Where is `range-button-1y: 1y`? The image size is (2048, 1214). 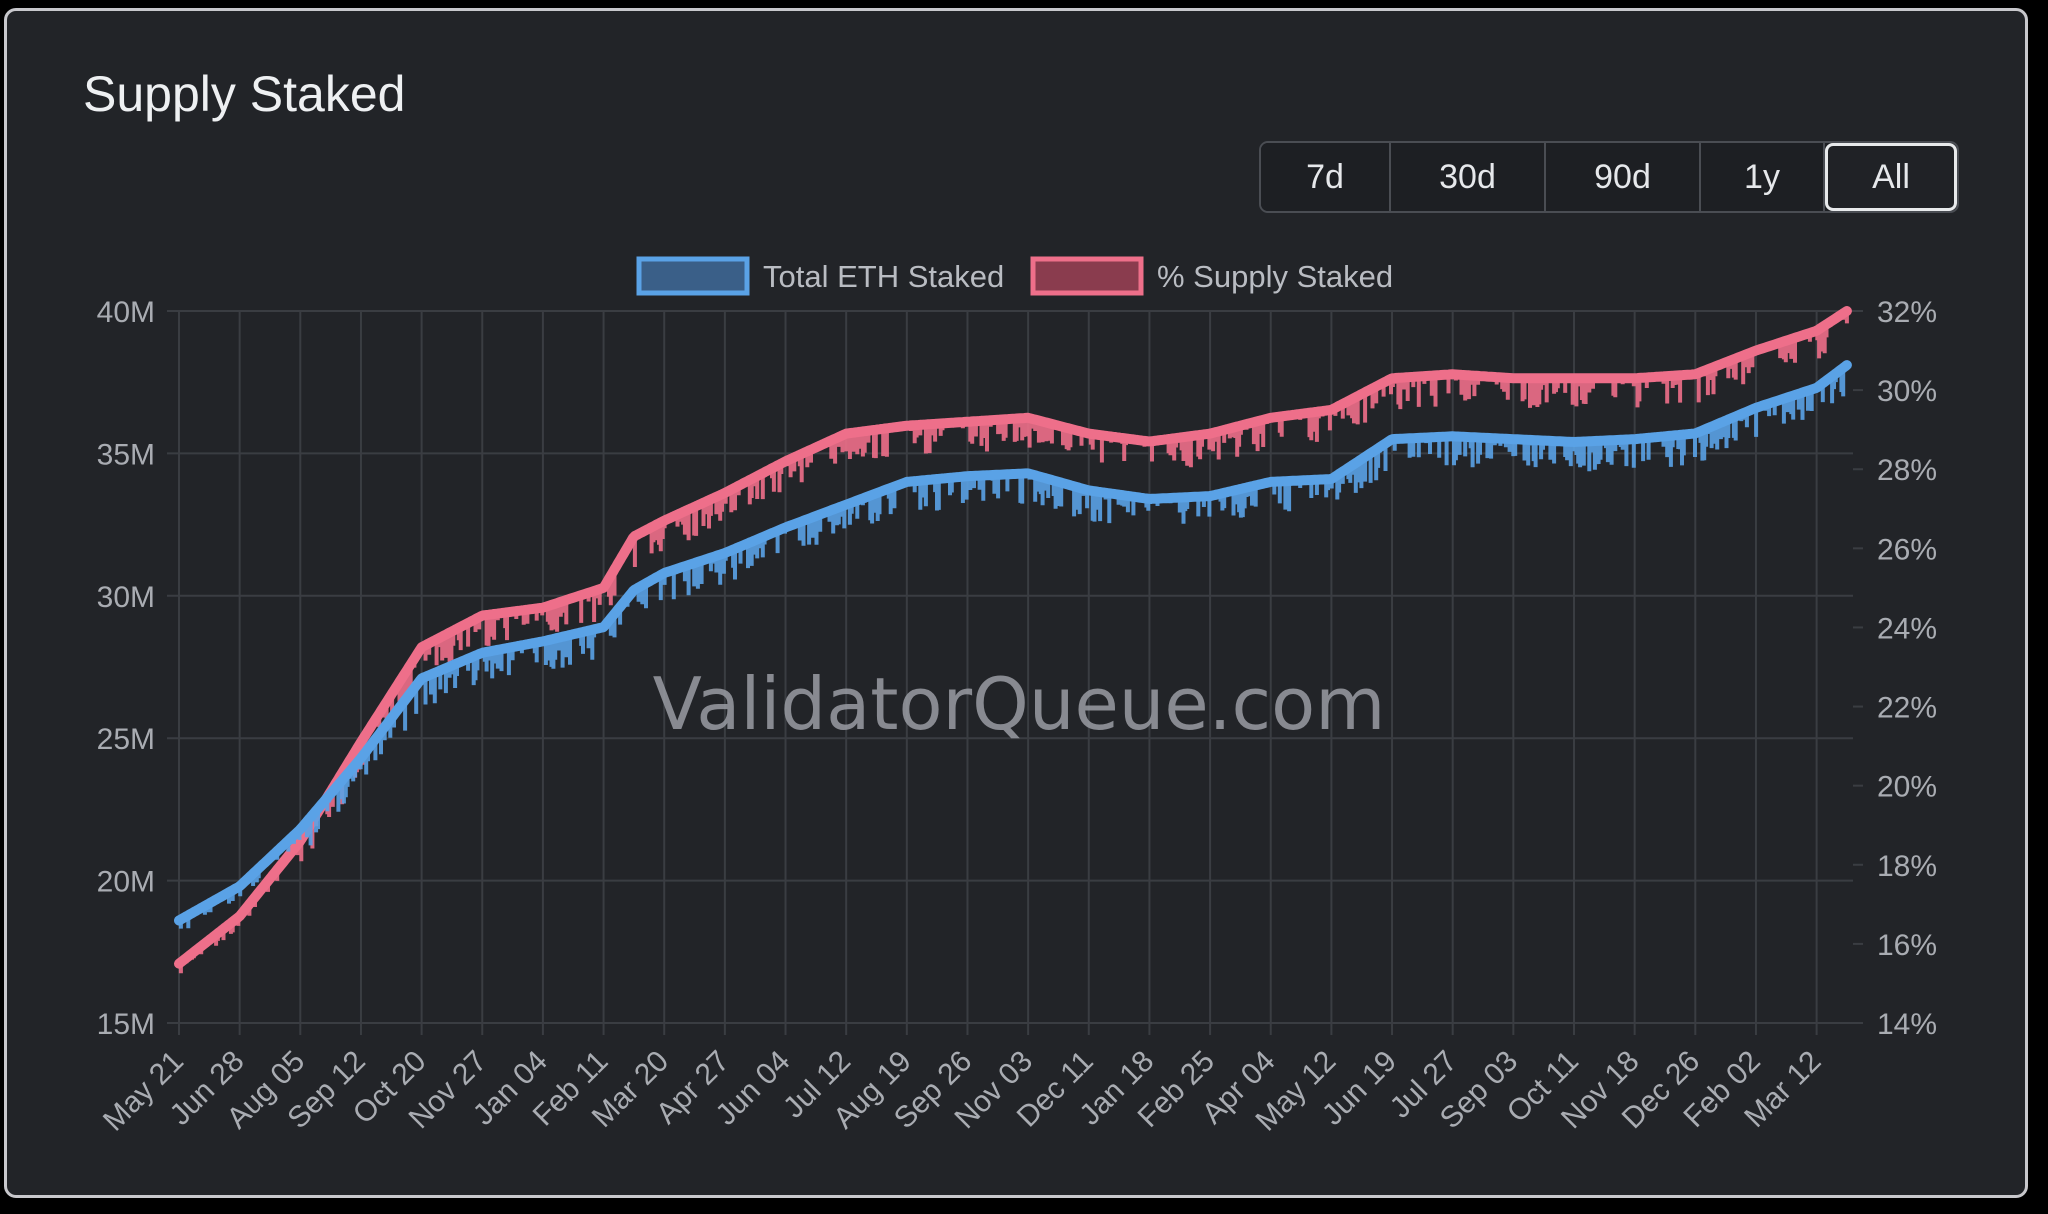 range-button-1y: 1y is located at coordinates (1763, 177).